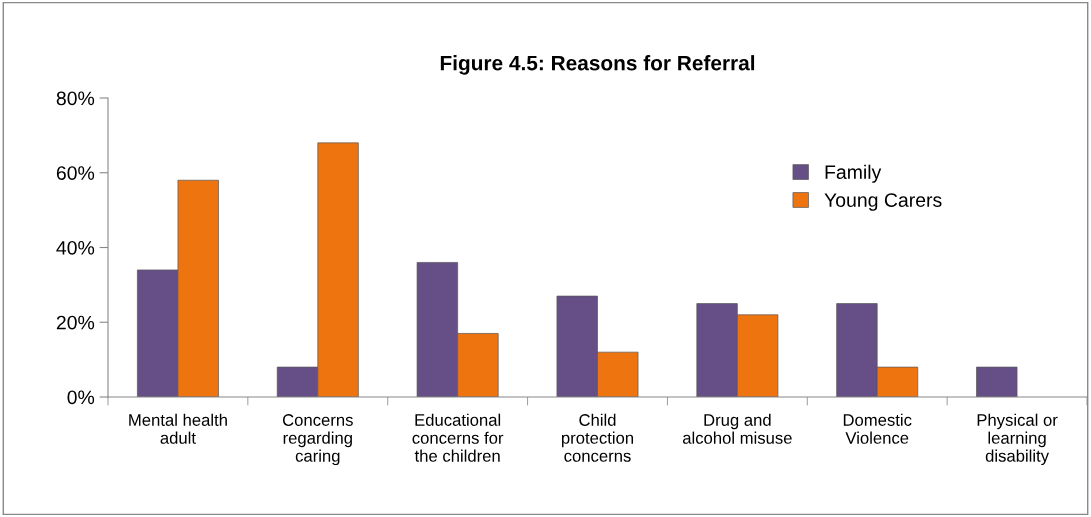 This screenshot has width=1091, height=517. What do you see at coordinates (997, 381) in the screenshot?
I see `bar` at bounding box center [997, 381].